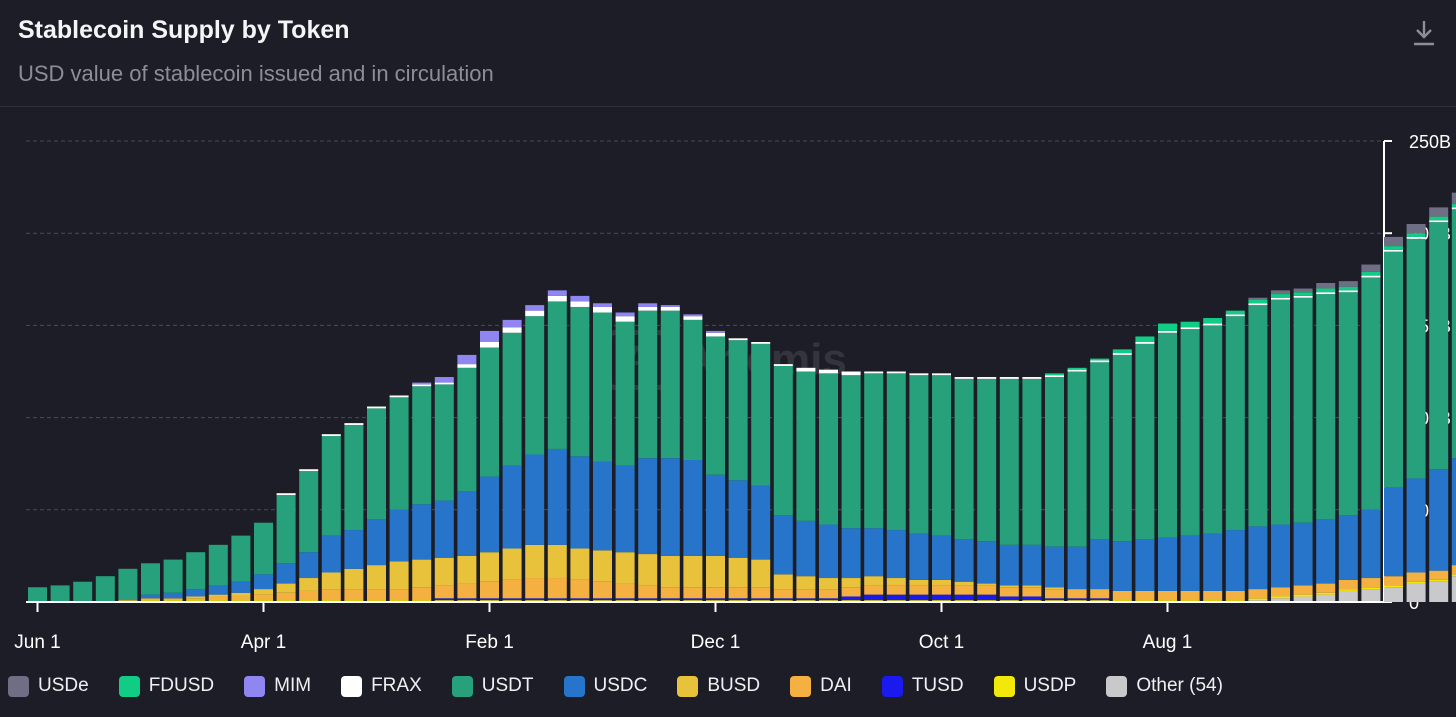  Describe the element at coordinates (620, 685) in the screenshot. I see `legend-label: USDC` at that location.